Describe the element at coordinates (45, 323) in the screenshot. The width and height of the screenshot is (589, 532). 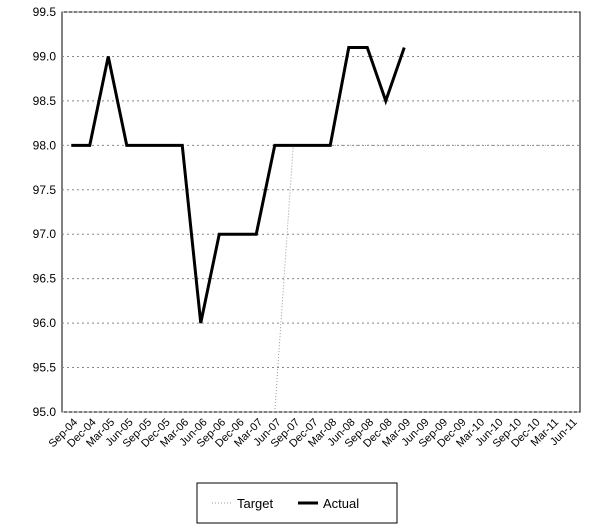
I see `y-tick-label: 96.0` at that location.